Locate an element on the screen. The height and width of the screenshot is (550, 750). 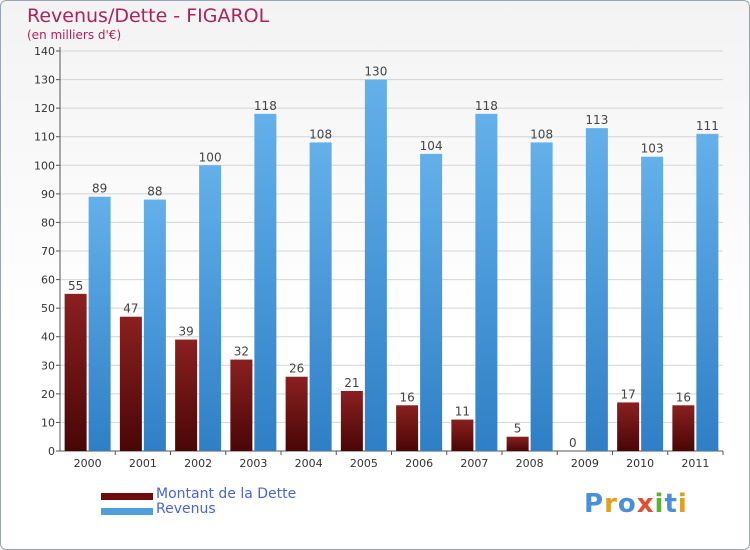
y-tick-label: 70 is located at coordinates (48, 251).